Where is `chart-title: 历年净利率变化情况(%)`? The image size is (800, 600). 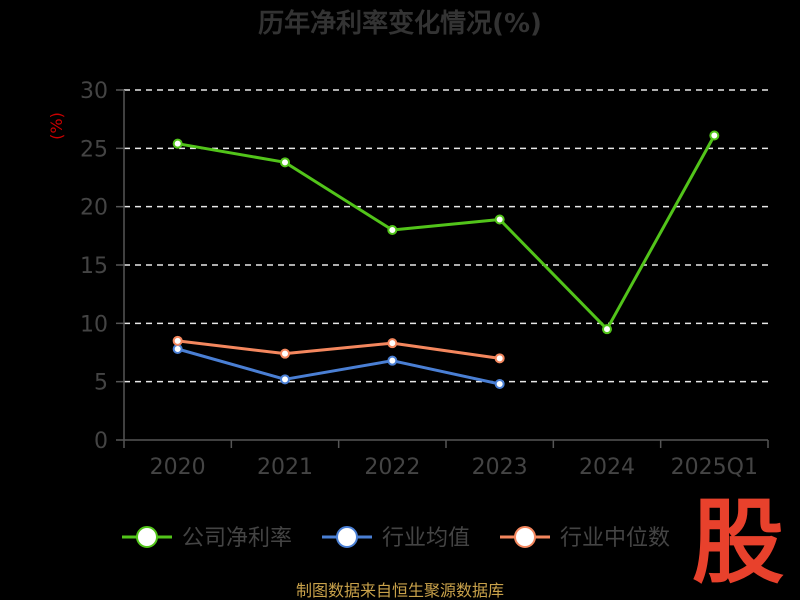 chart-title: 历年净利率变化情况(%) is located at coordinates (400, 23).